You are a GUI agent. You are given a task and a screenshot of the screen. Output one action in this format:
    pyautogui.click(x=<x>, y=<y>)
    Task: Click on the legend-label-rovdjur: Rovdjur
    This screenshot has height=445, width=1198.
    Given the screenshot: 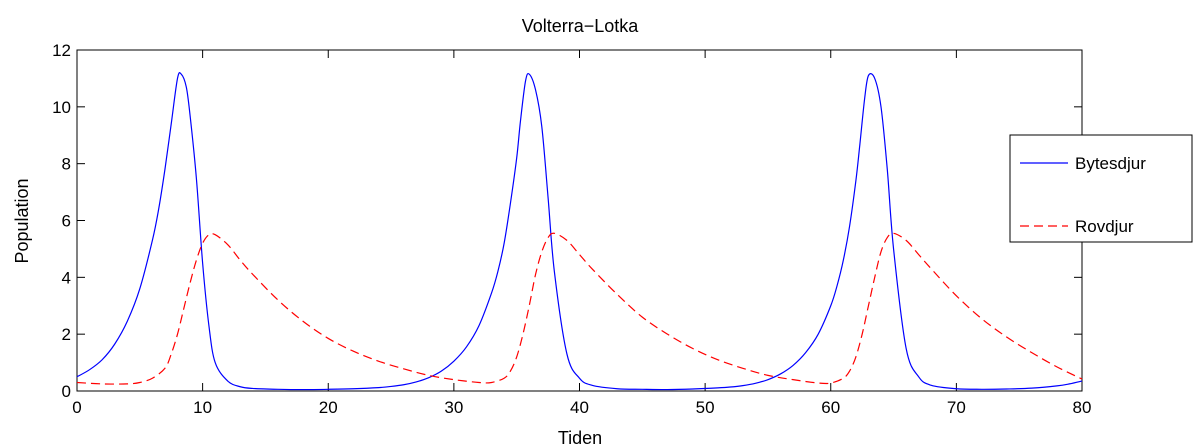 What is the action you would take?
    pyautogui.click(x=1104, y=226)
    